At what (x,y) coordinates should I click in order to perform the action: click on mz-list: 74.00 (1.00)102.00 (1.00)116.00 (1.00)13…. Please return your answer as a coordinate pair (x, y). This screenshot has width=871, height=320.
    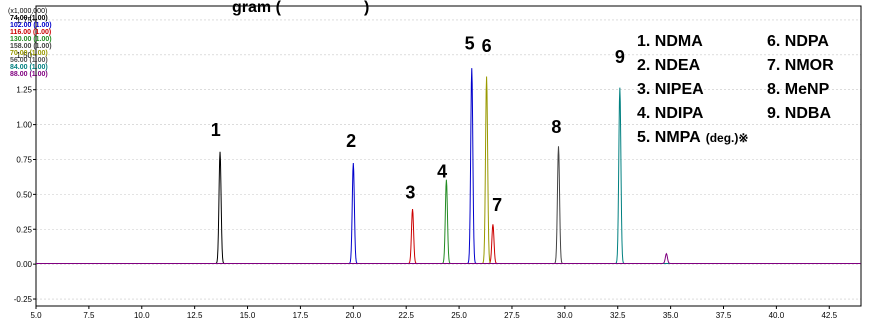
    Looking at the image, I should click on (31, 46).